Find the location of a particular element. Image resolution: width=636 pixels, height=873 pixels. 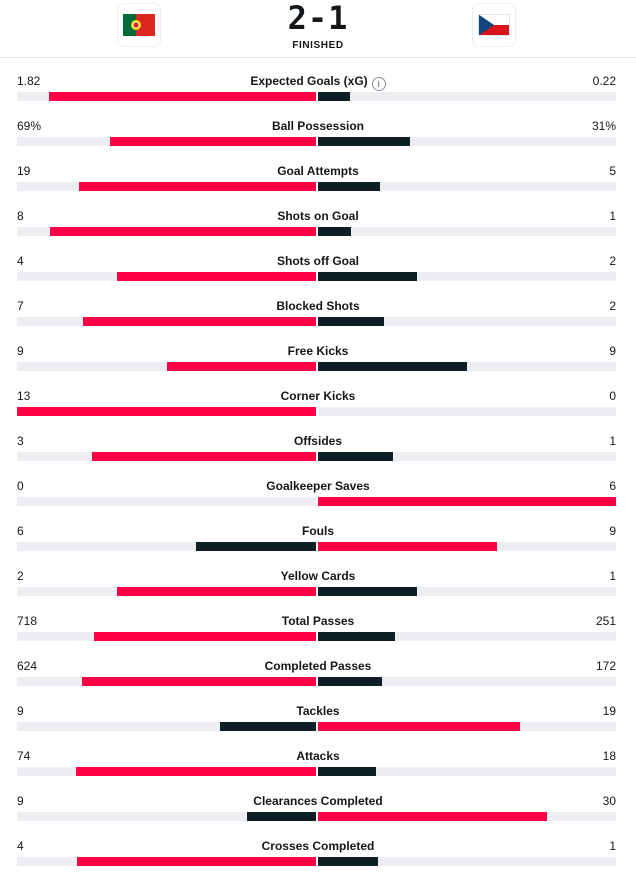

stat-label-text: Blocked Shots is located at coordinates (318, 306).